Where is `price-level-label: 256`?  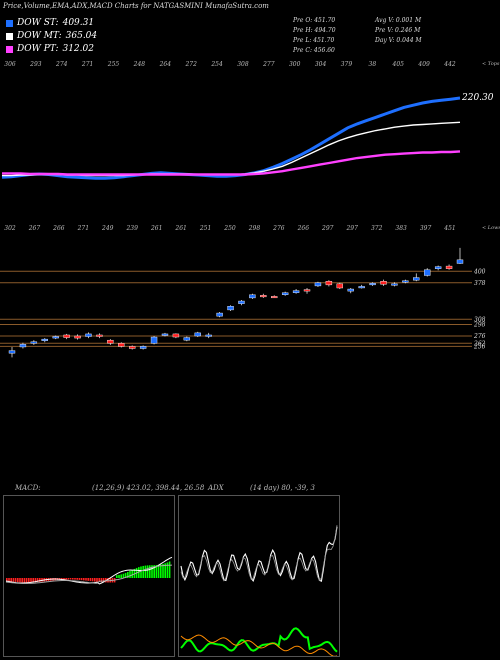
price-level-label: 256 is located at coordinates (479, 346).